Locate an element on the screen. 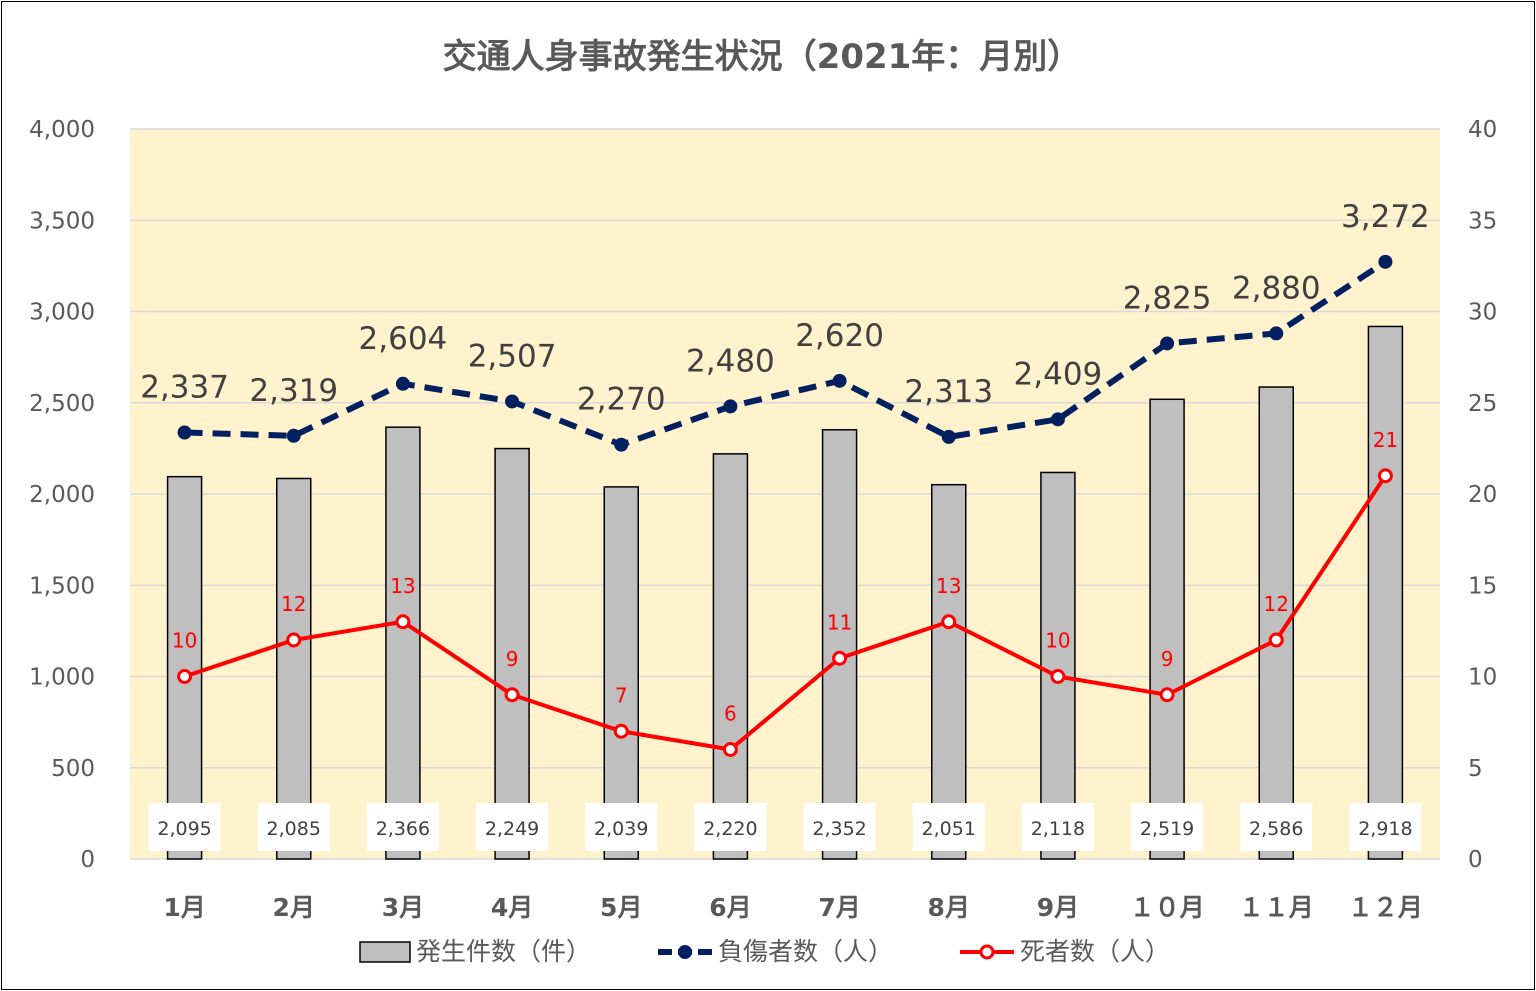 The height and width of the screenshot is (991, 1536). legend-label: 発生件数（件） is located at coordinates (503, 951).